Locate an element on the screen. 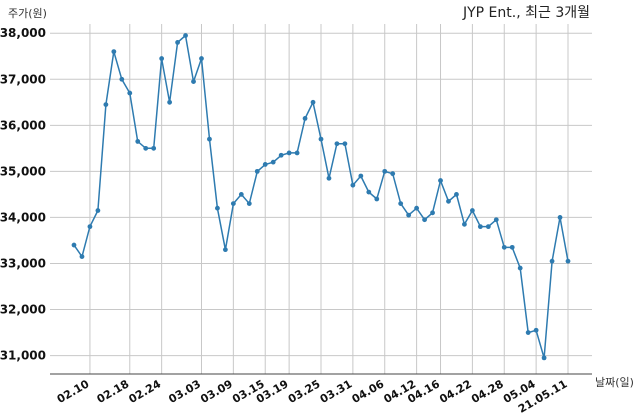 Image resolution: width=640 pixels, height=414 pixels. x-tick-label: 02.24 is located at coordinates (145, 391).